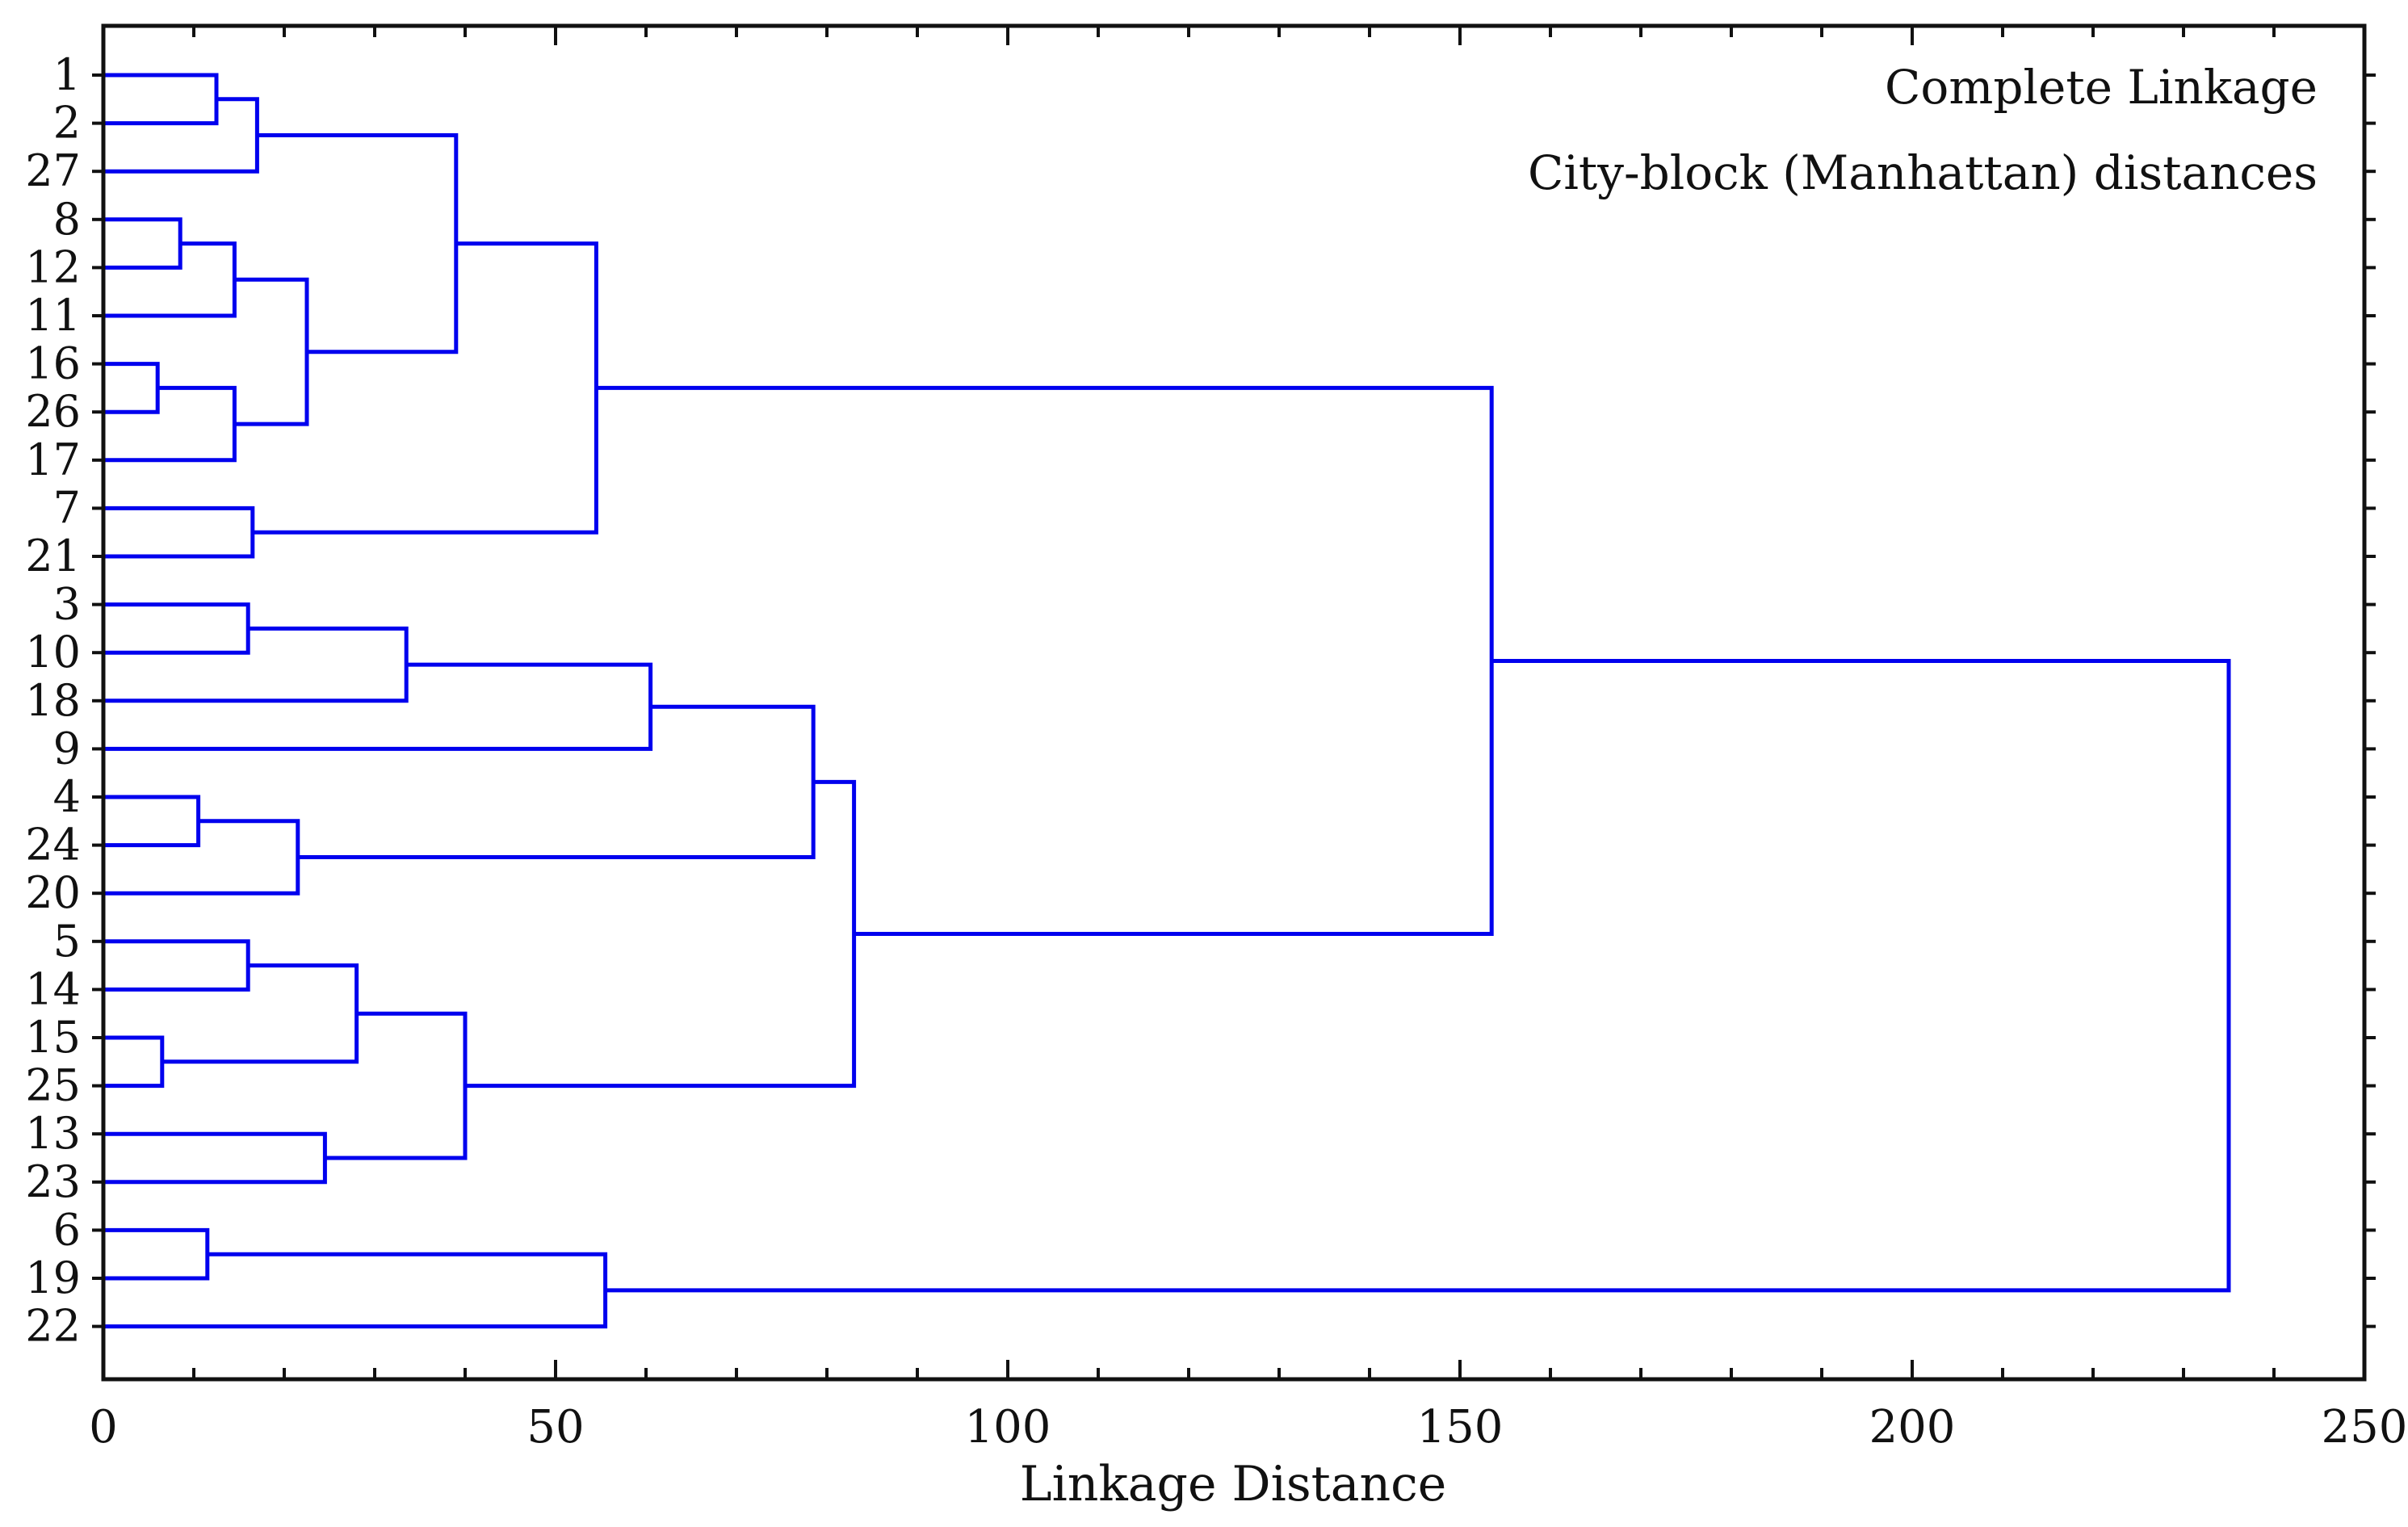 This screenshot has height=1527, width=2408. I want to click on leaf-label-25: 25, so click(53, 1085).